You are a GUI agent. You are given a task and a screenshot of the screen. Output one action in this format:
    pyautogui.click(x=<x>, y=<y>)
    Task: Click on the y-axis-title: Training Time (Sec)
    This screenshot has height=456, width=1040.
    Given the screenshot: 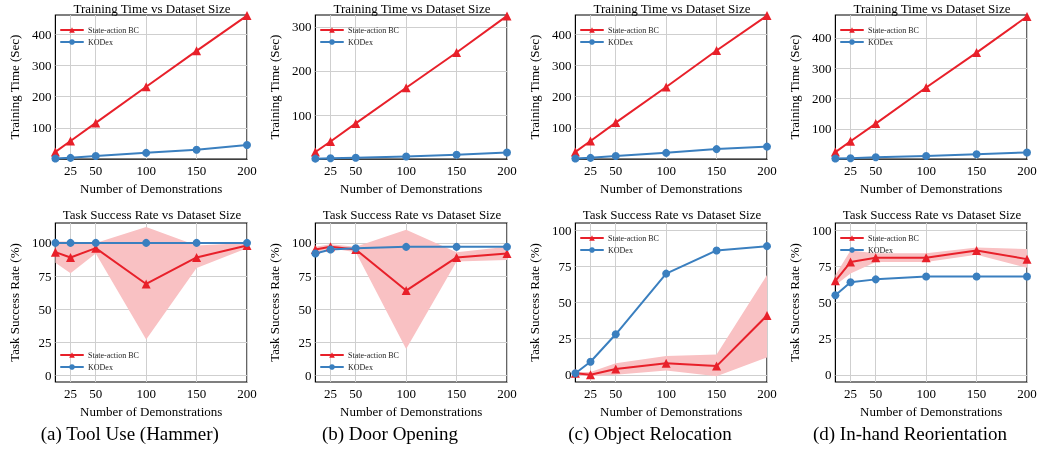 What is the action you would take?
    pyautogui.click(x=794, y=87)
    